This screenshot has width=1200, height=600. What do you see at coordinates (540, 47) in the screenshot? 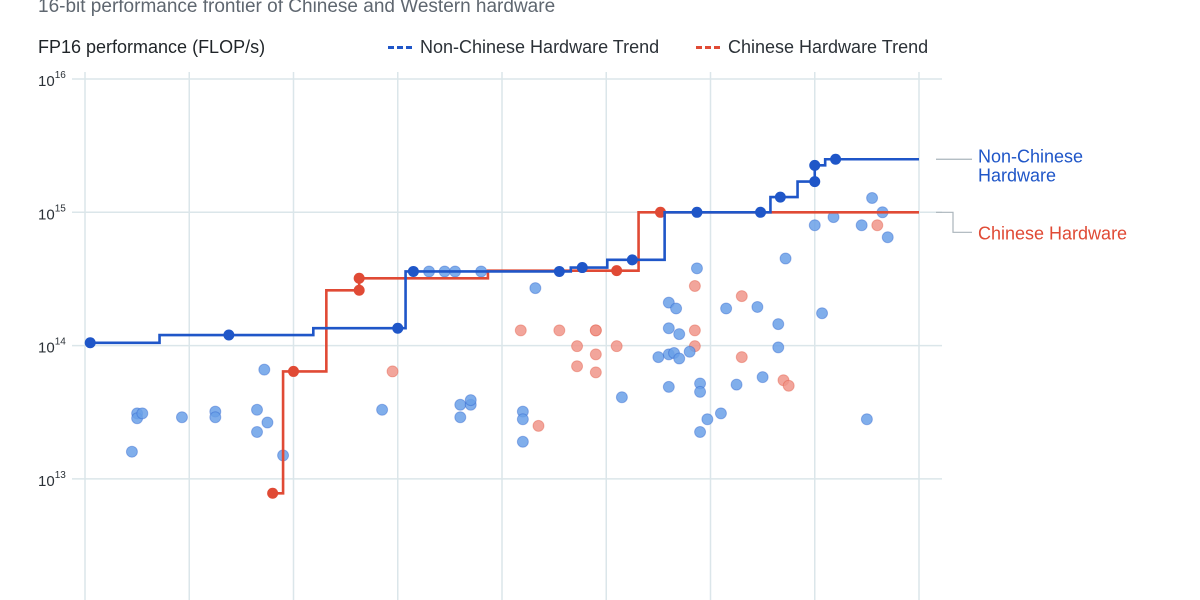
I see `legend-label-non-chinese: Non-Chinese Hardware Trend` at bounding box center [540, 47].